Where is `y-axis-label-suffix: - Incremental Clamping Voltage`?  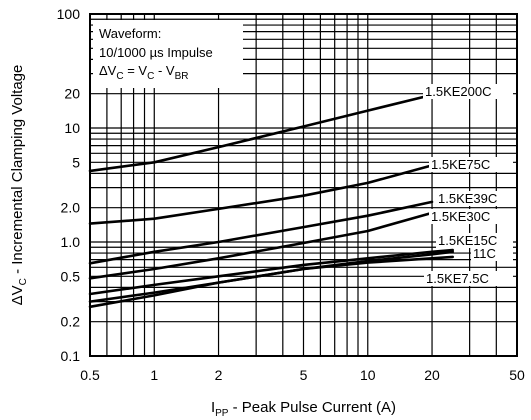
y-axis-label-suffix: - Incremental Clamping Voltage is located at coordinates (17, 171).